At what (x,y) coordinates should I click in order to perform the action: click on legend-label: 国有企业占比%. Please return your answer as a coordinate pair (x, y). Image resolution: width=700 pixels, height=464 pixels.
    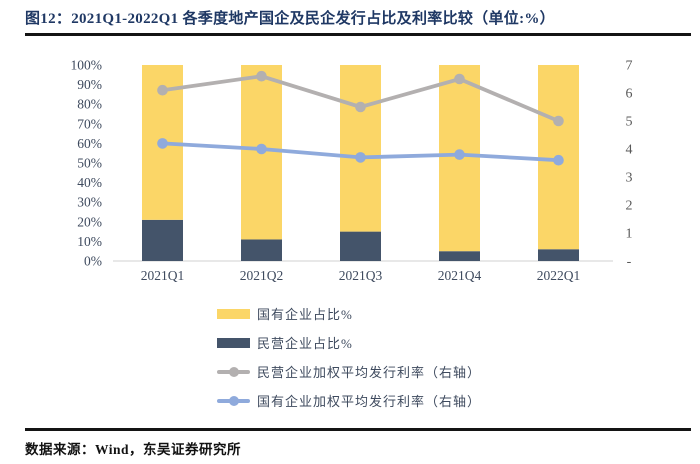
    Looking at the image, I should click on (305, 314).